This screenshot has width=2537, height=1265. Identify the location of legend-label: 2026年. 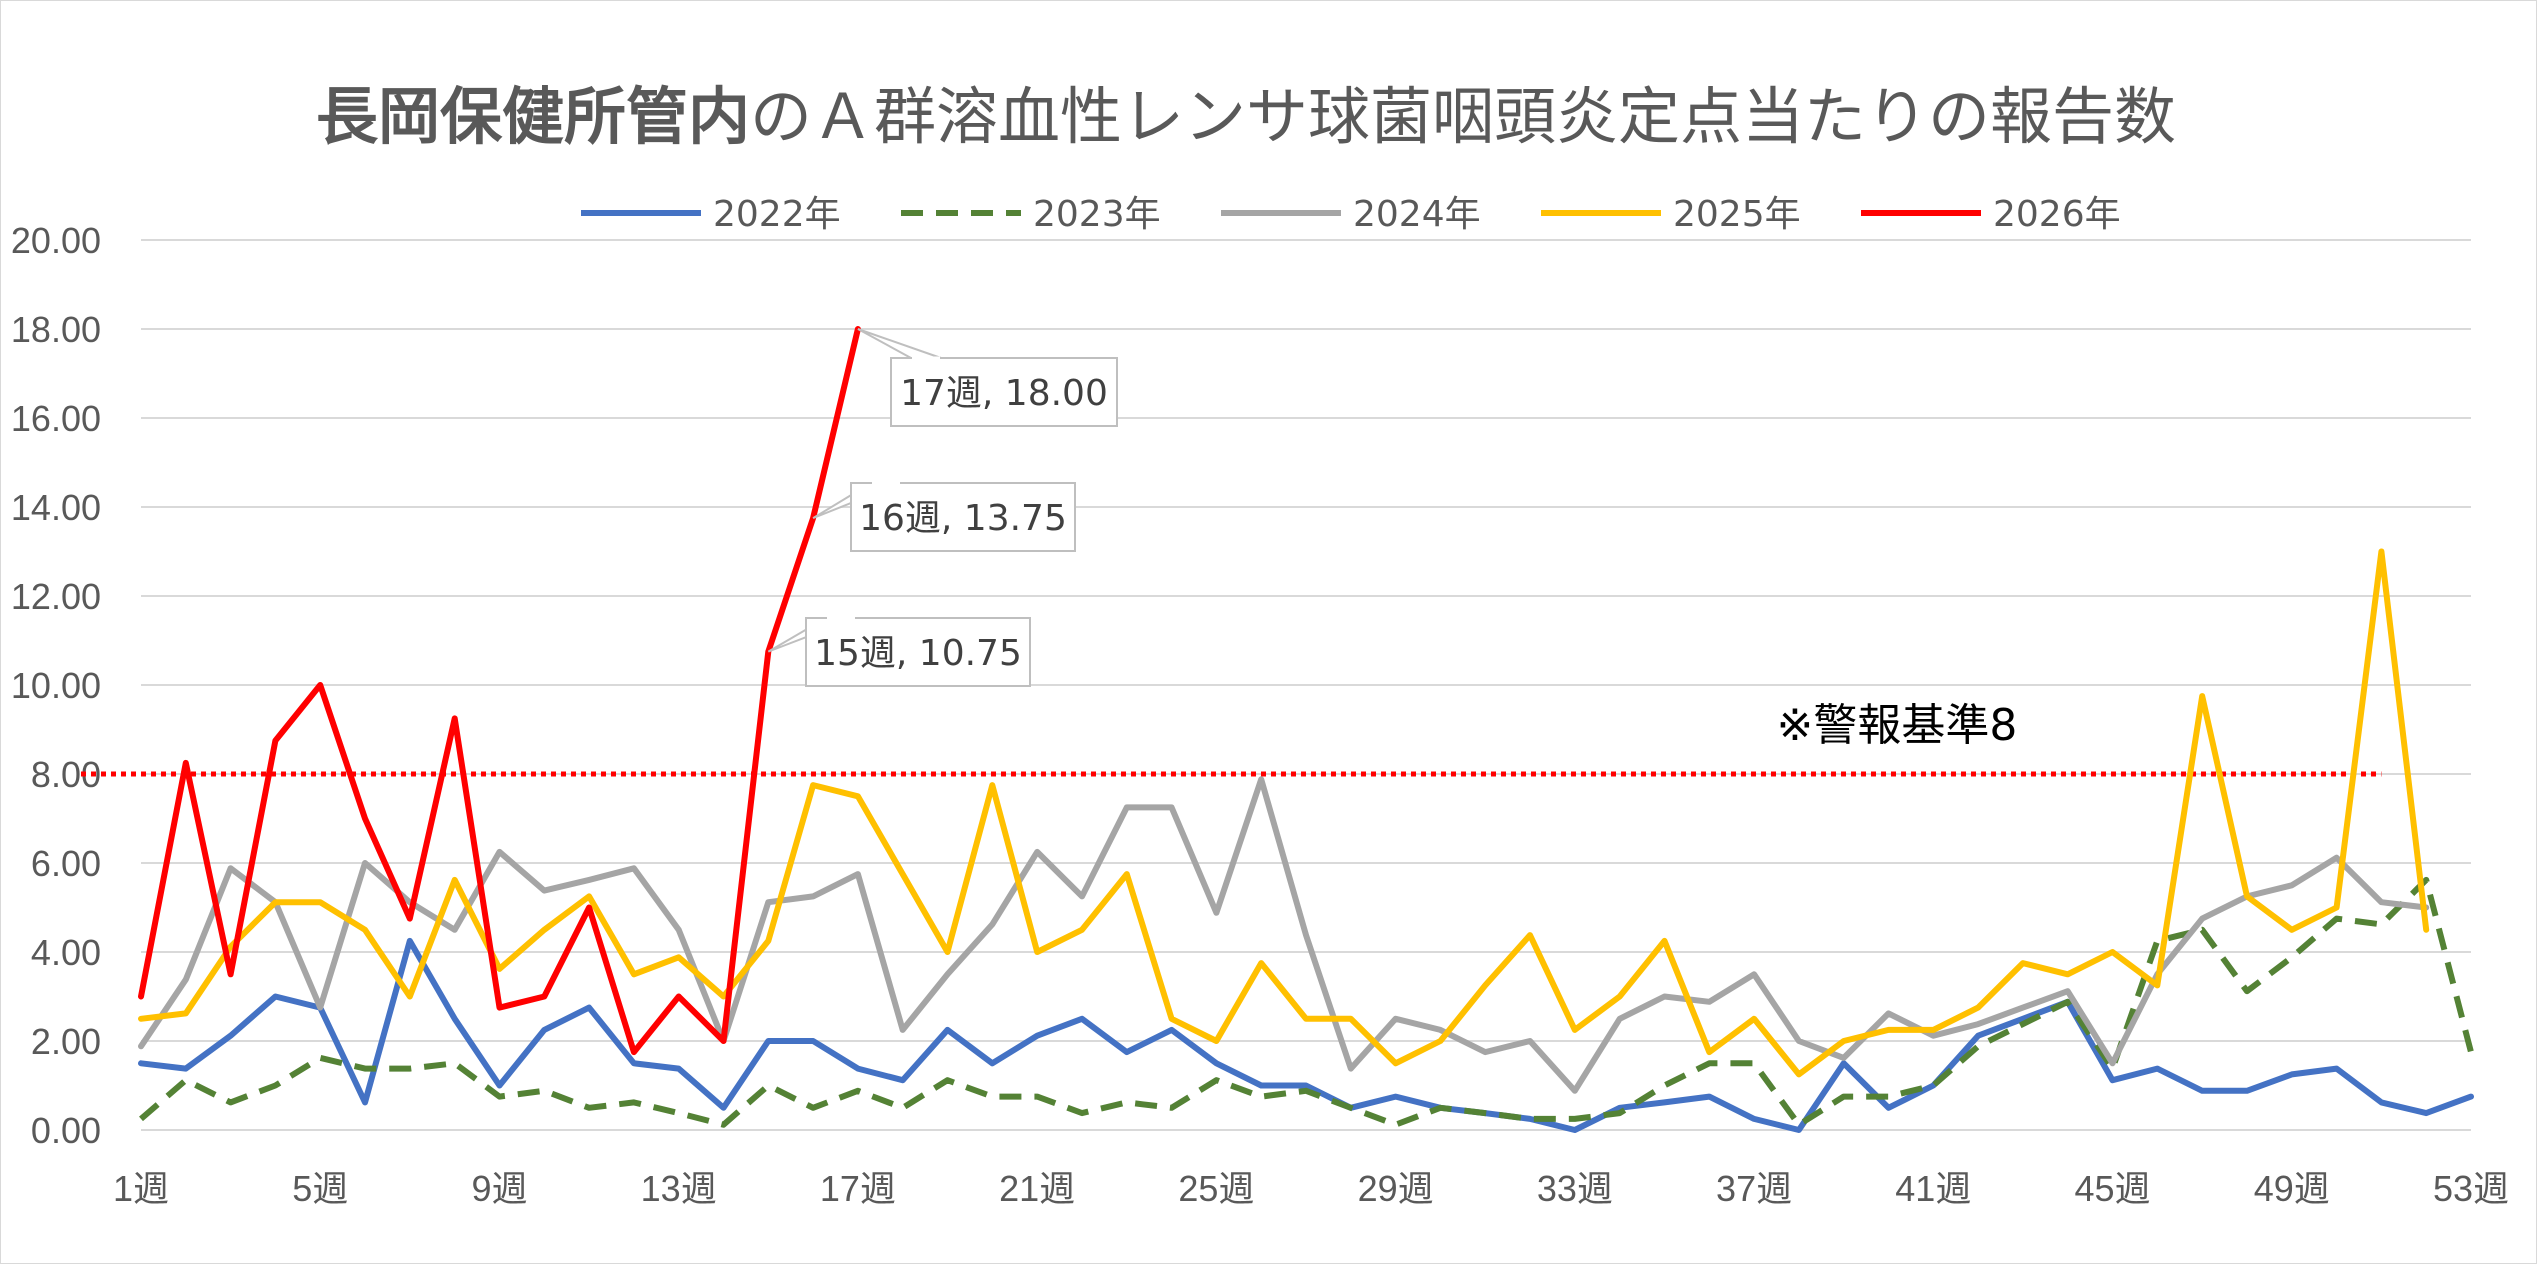
(2057, 214).